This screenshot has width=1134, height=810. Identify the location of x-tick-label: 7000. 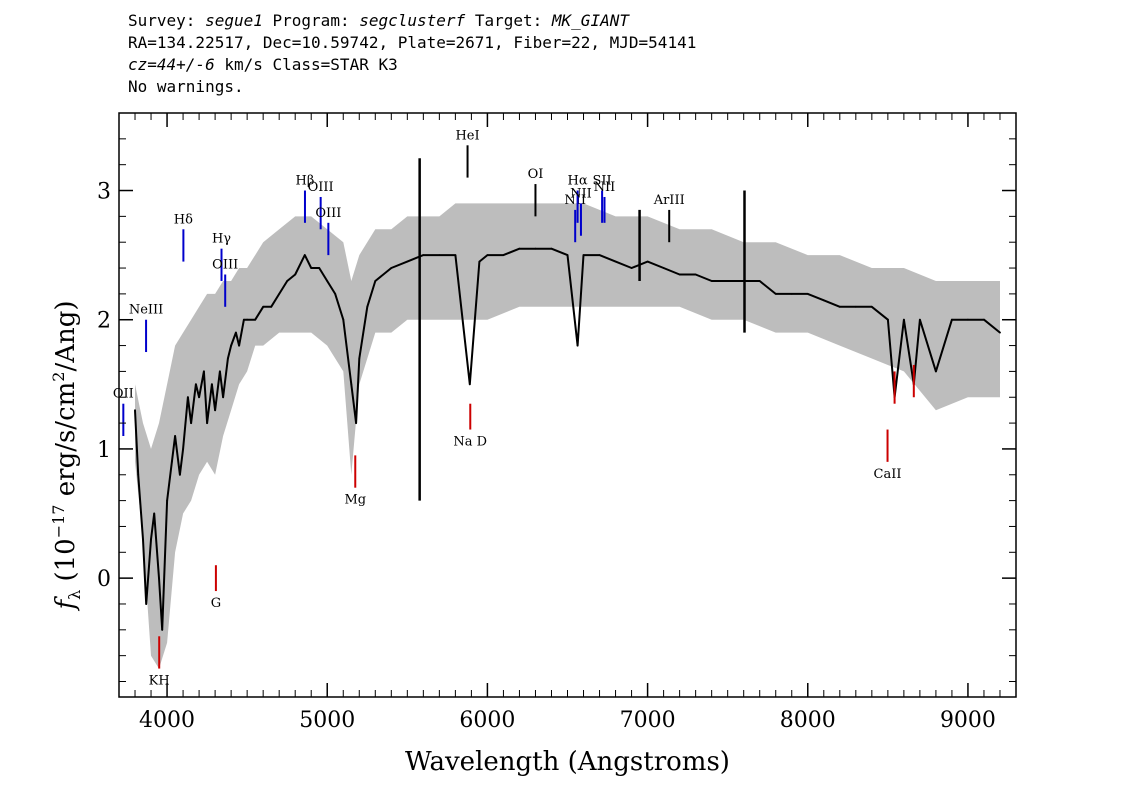
(648, 720).